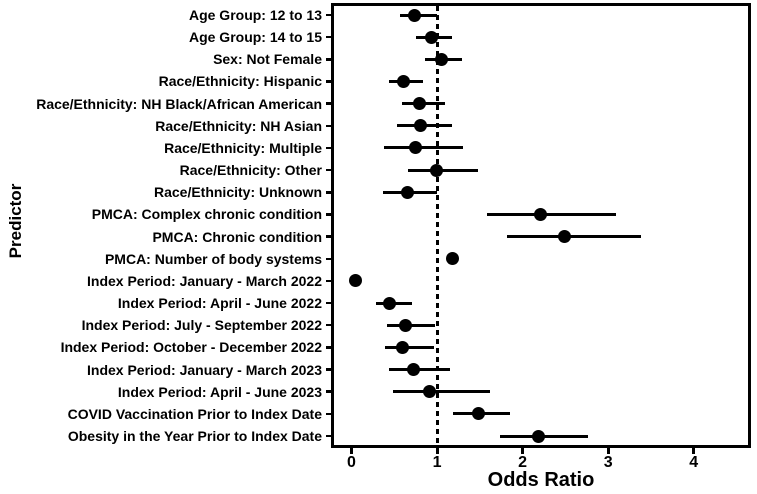 Image resolution: width=757 pixels, height=494 pixels. Describe the element at coordinates (204, 280) in the screenshot. I see `category-label: Index Period: January - March 2022` at that location.